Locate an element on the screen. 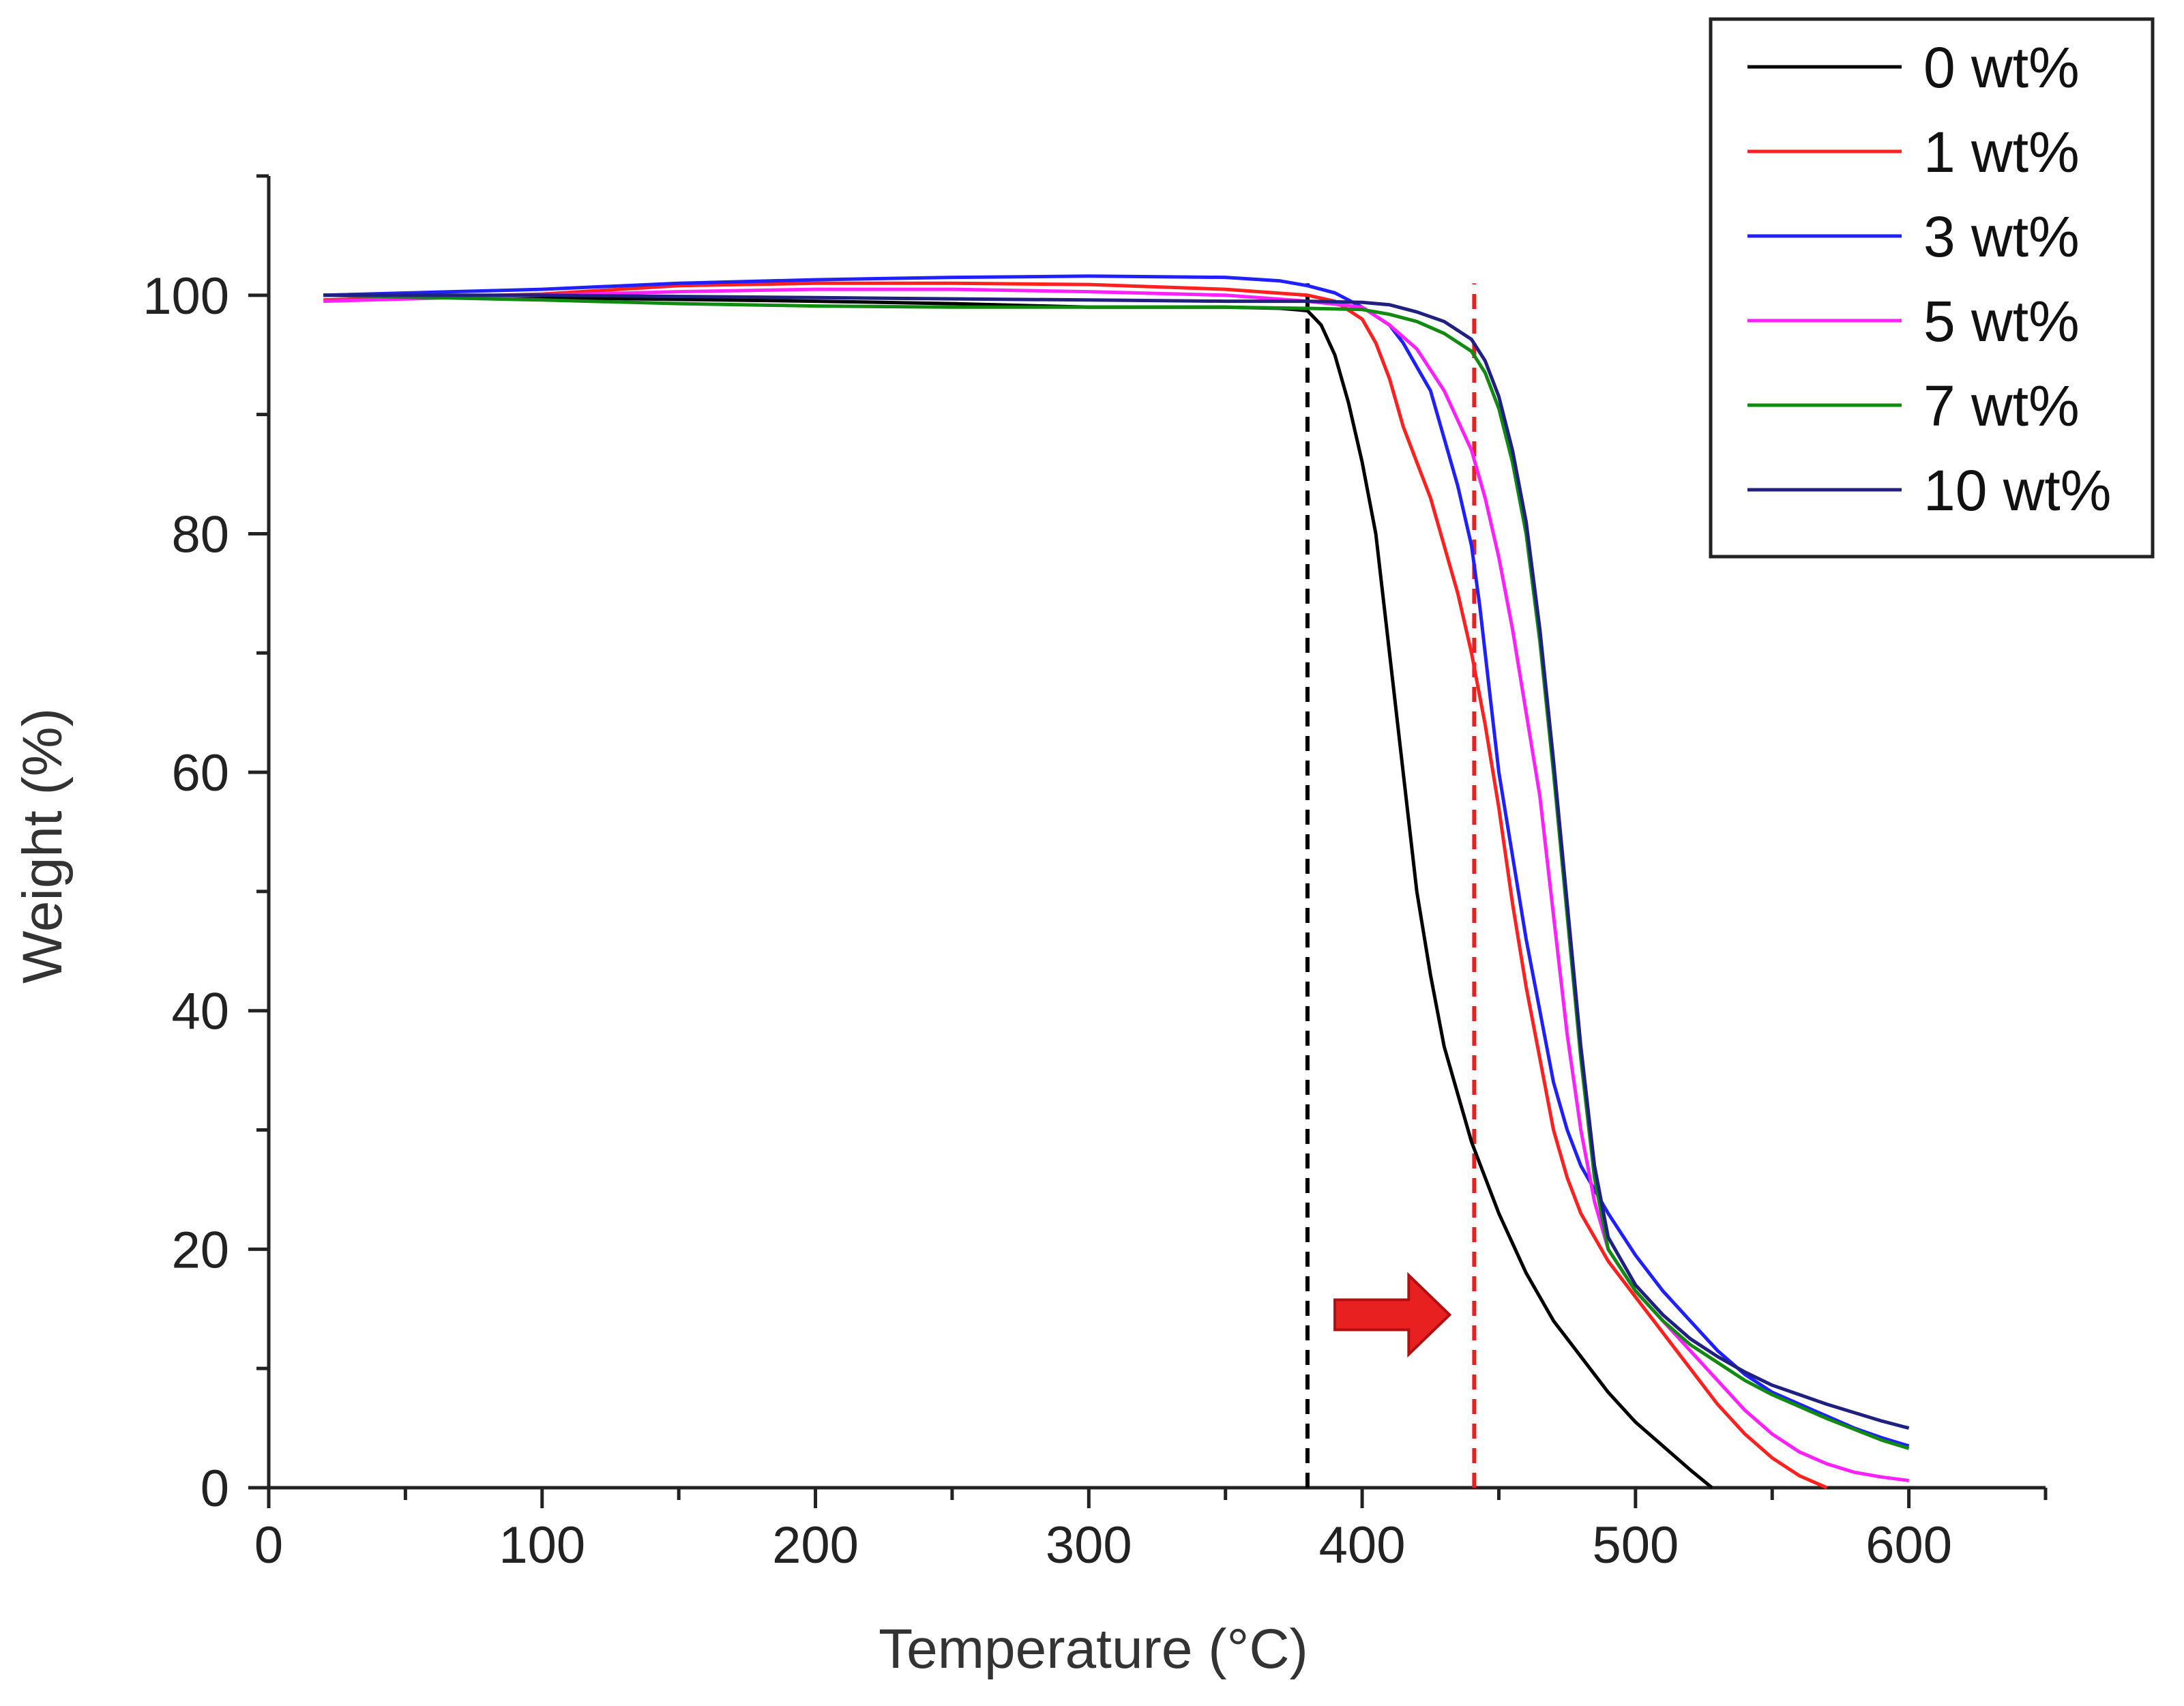 This screenshot has height=1706, width=2184. x-tick-label: 100 is located at coordinates (542, 1545).